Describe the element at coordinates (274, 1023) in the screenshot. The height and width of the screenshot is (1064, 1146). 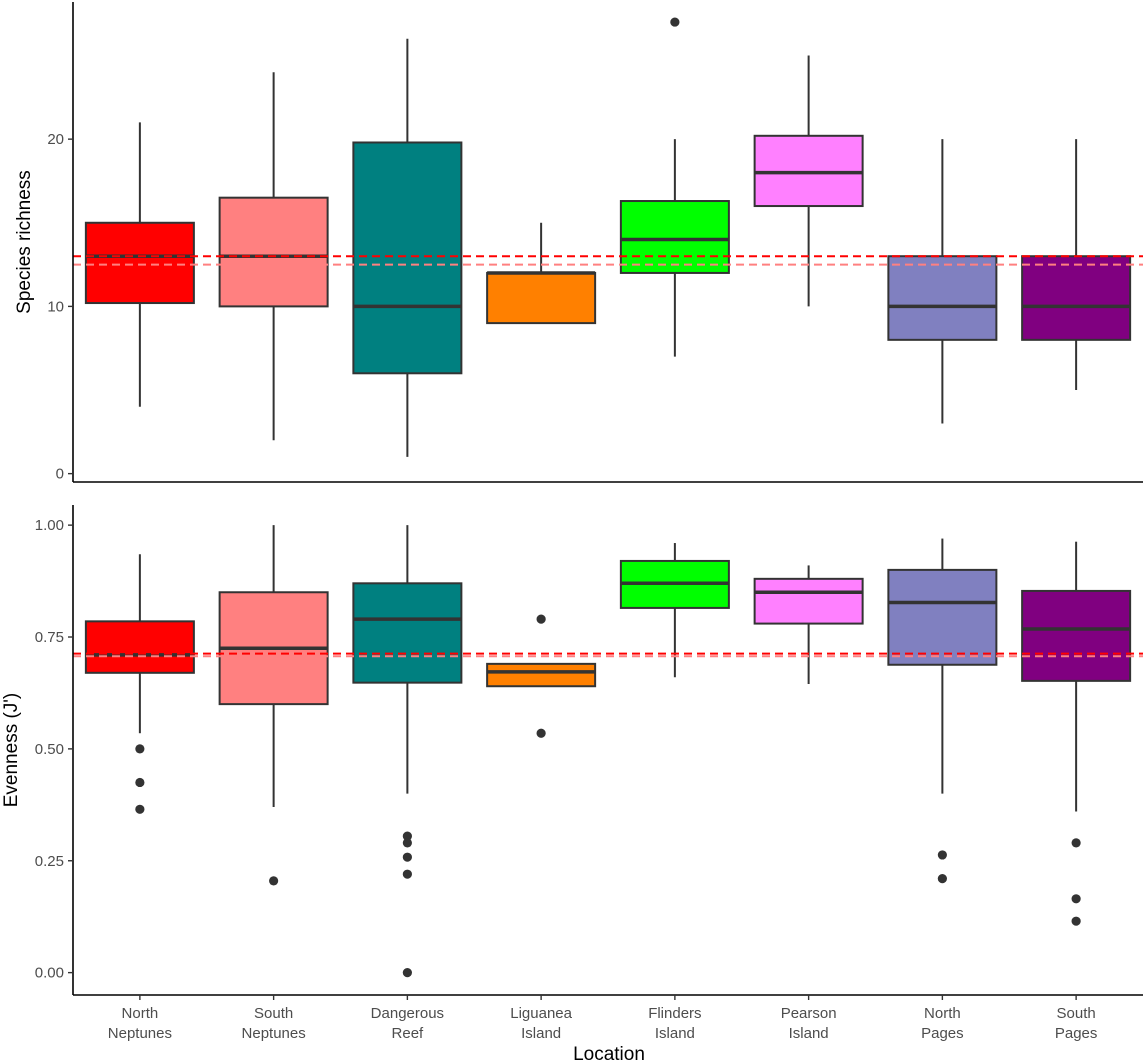
I see `x-tick-label: South Neptunes` at that location.